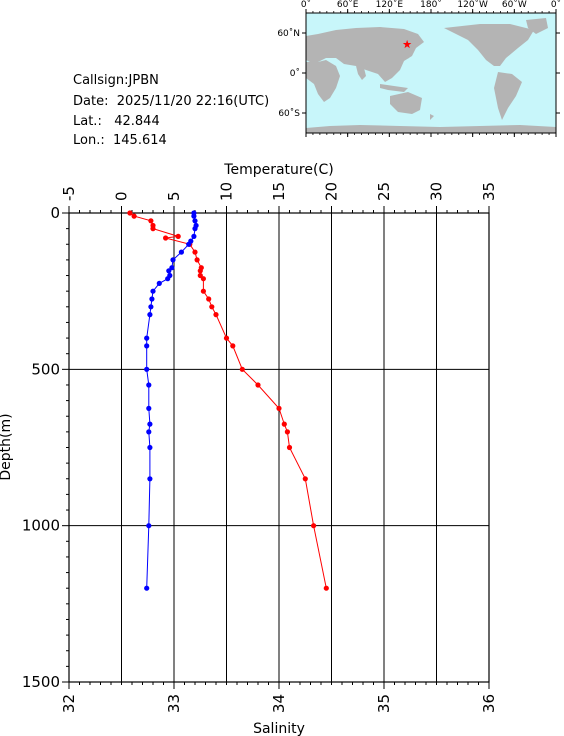 The image size is (564, 736). Describe the element at coordinates (45, 369) in the screenshot. I see `depth-tick-label: 500` at that location.